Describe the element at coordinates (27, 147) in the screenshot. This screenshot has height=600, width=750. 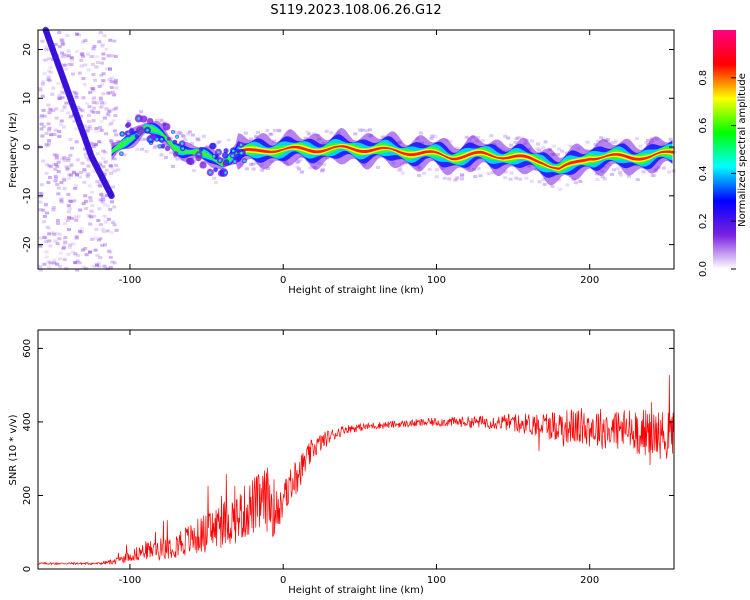
I see `y-tick-label: 0` at that location.